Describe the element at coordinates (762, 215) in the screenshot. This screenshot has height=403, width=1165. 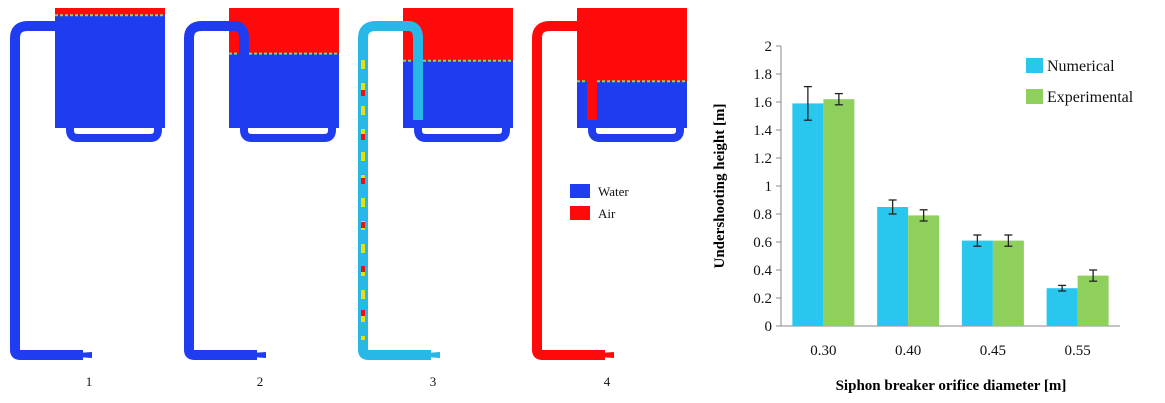
I see `y-tick-label: 0.8` at that location.